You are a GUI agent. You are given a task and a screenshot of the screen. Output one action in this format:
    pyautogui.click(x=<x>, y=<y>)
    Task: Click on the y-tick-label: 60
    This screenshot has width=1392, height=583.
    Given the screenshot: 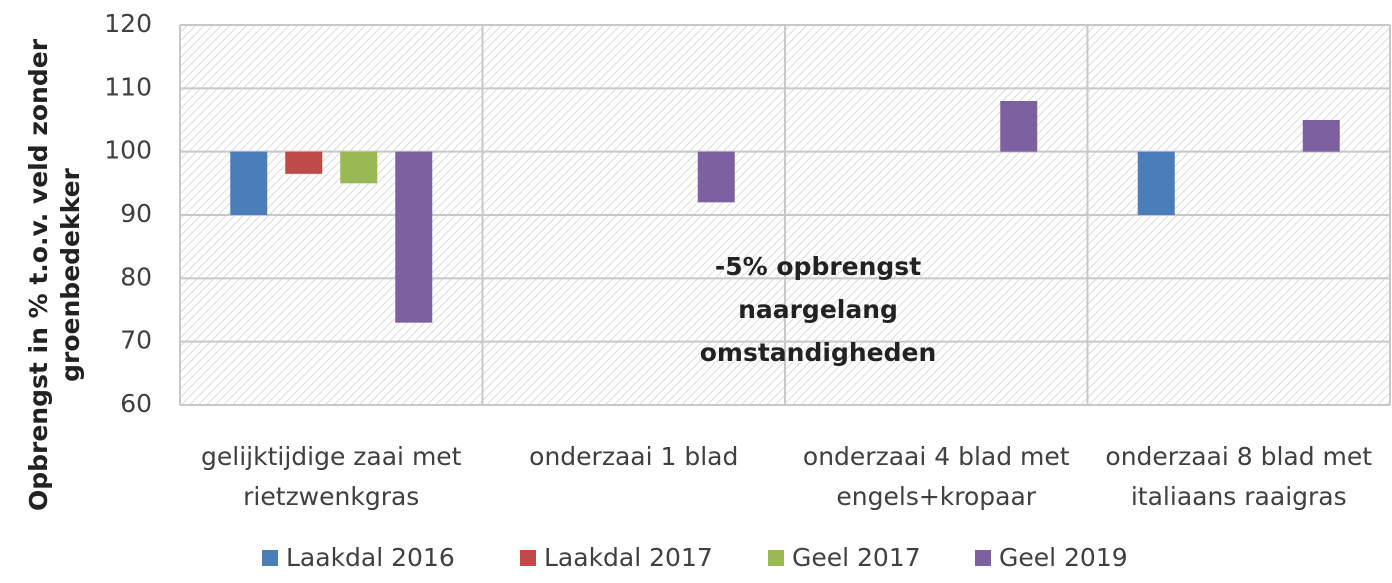 What is the action you would take?
    pyautogui.click(x=136, y=403)
    